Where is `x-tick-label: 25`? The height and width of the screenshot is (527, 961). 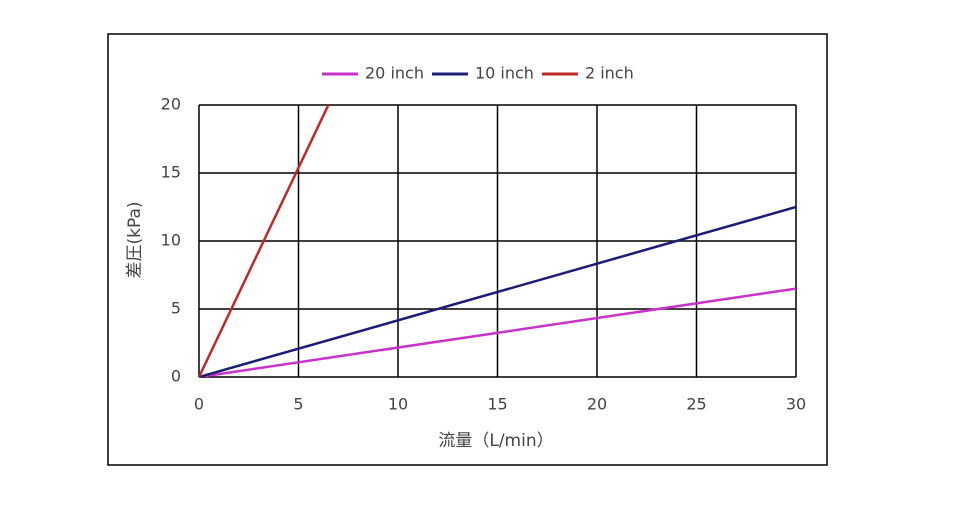
x-tick-label: 25 is located at coordinates (696, 404).